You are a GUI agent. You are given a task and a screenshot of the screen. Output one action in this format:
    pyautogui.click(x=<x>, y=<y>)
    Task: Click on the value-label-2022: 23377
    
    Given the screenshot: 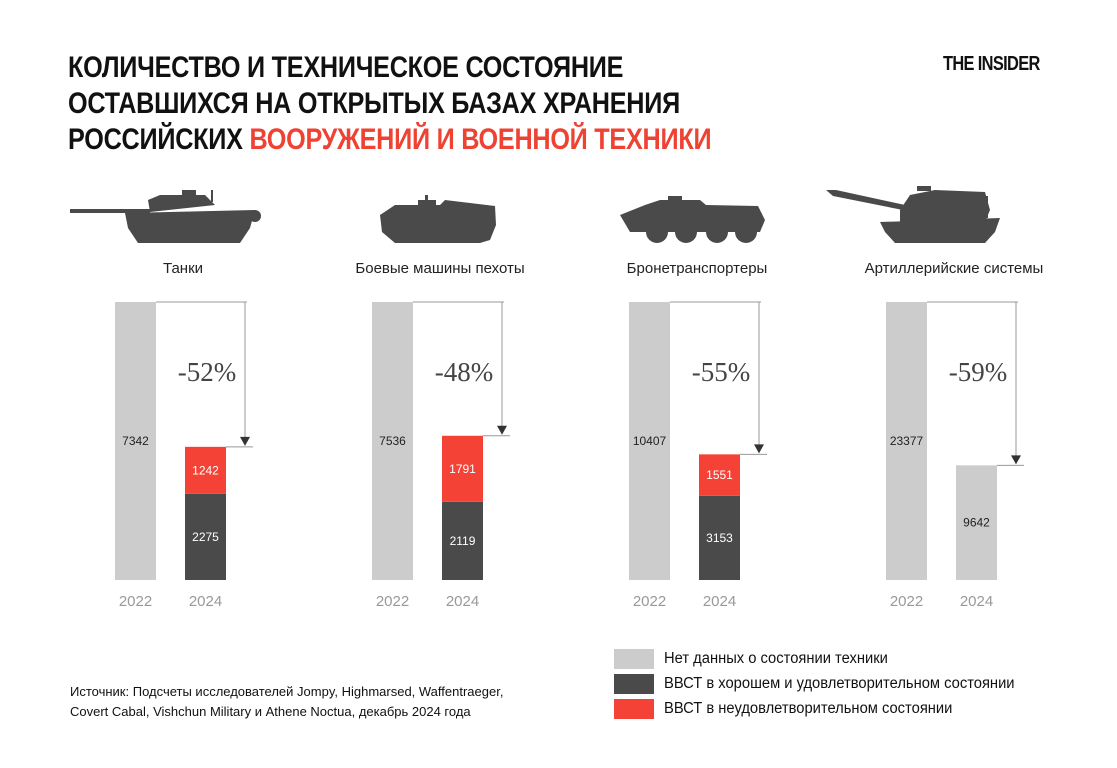 What is the action you would take?
    pyautogui.click(x=907, y=441)
    